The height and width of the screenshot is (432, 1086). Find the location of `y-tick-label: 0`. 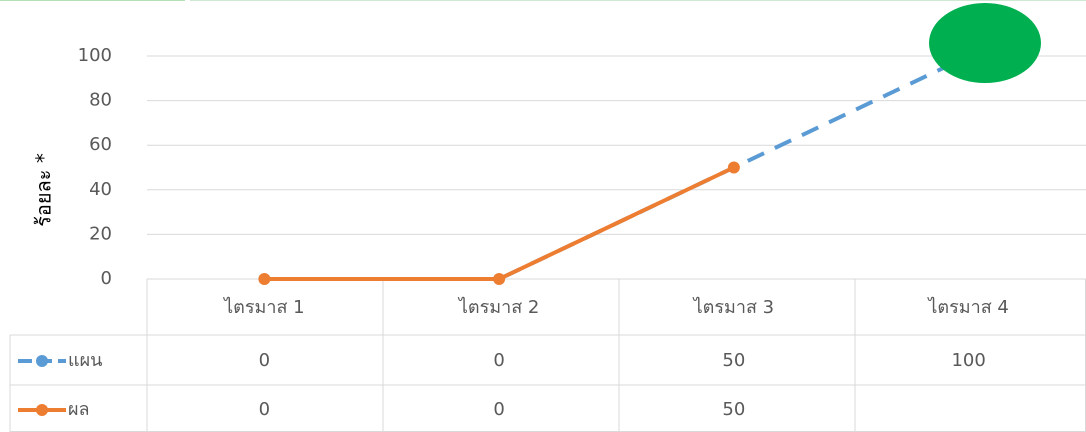

y-tick-label: 0 is located at coordinates (106, 278).